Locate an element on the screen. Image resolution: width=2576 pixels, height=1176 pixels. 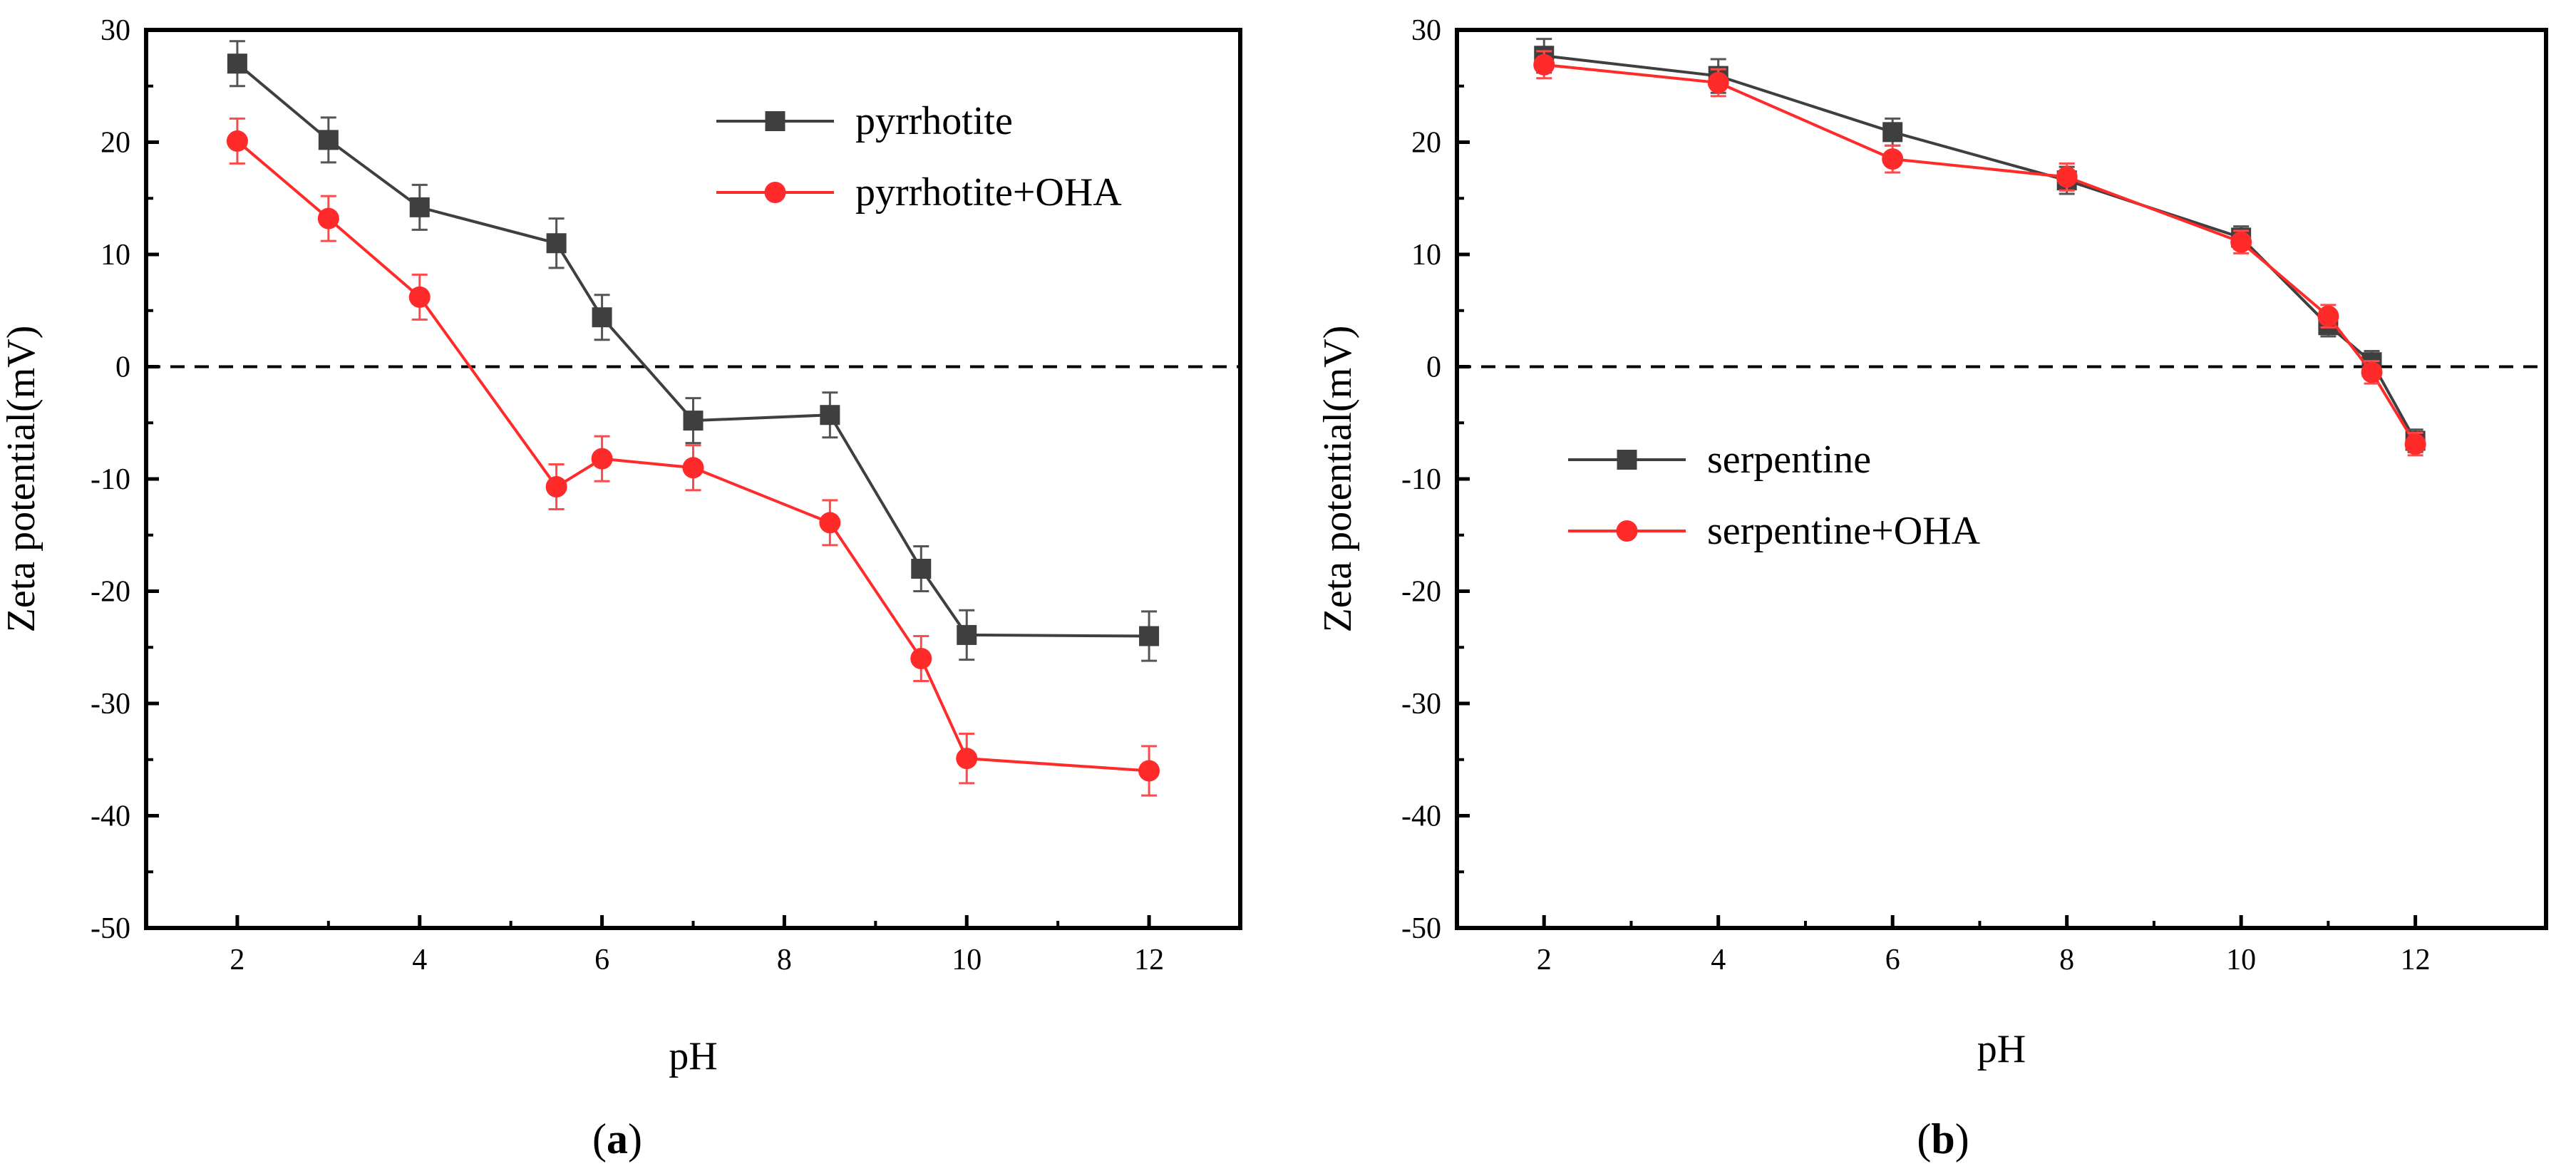
x-tick-label-b: 4 is located at coordinates (1718, 960).